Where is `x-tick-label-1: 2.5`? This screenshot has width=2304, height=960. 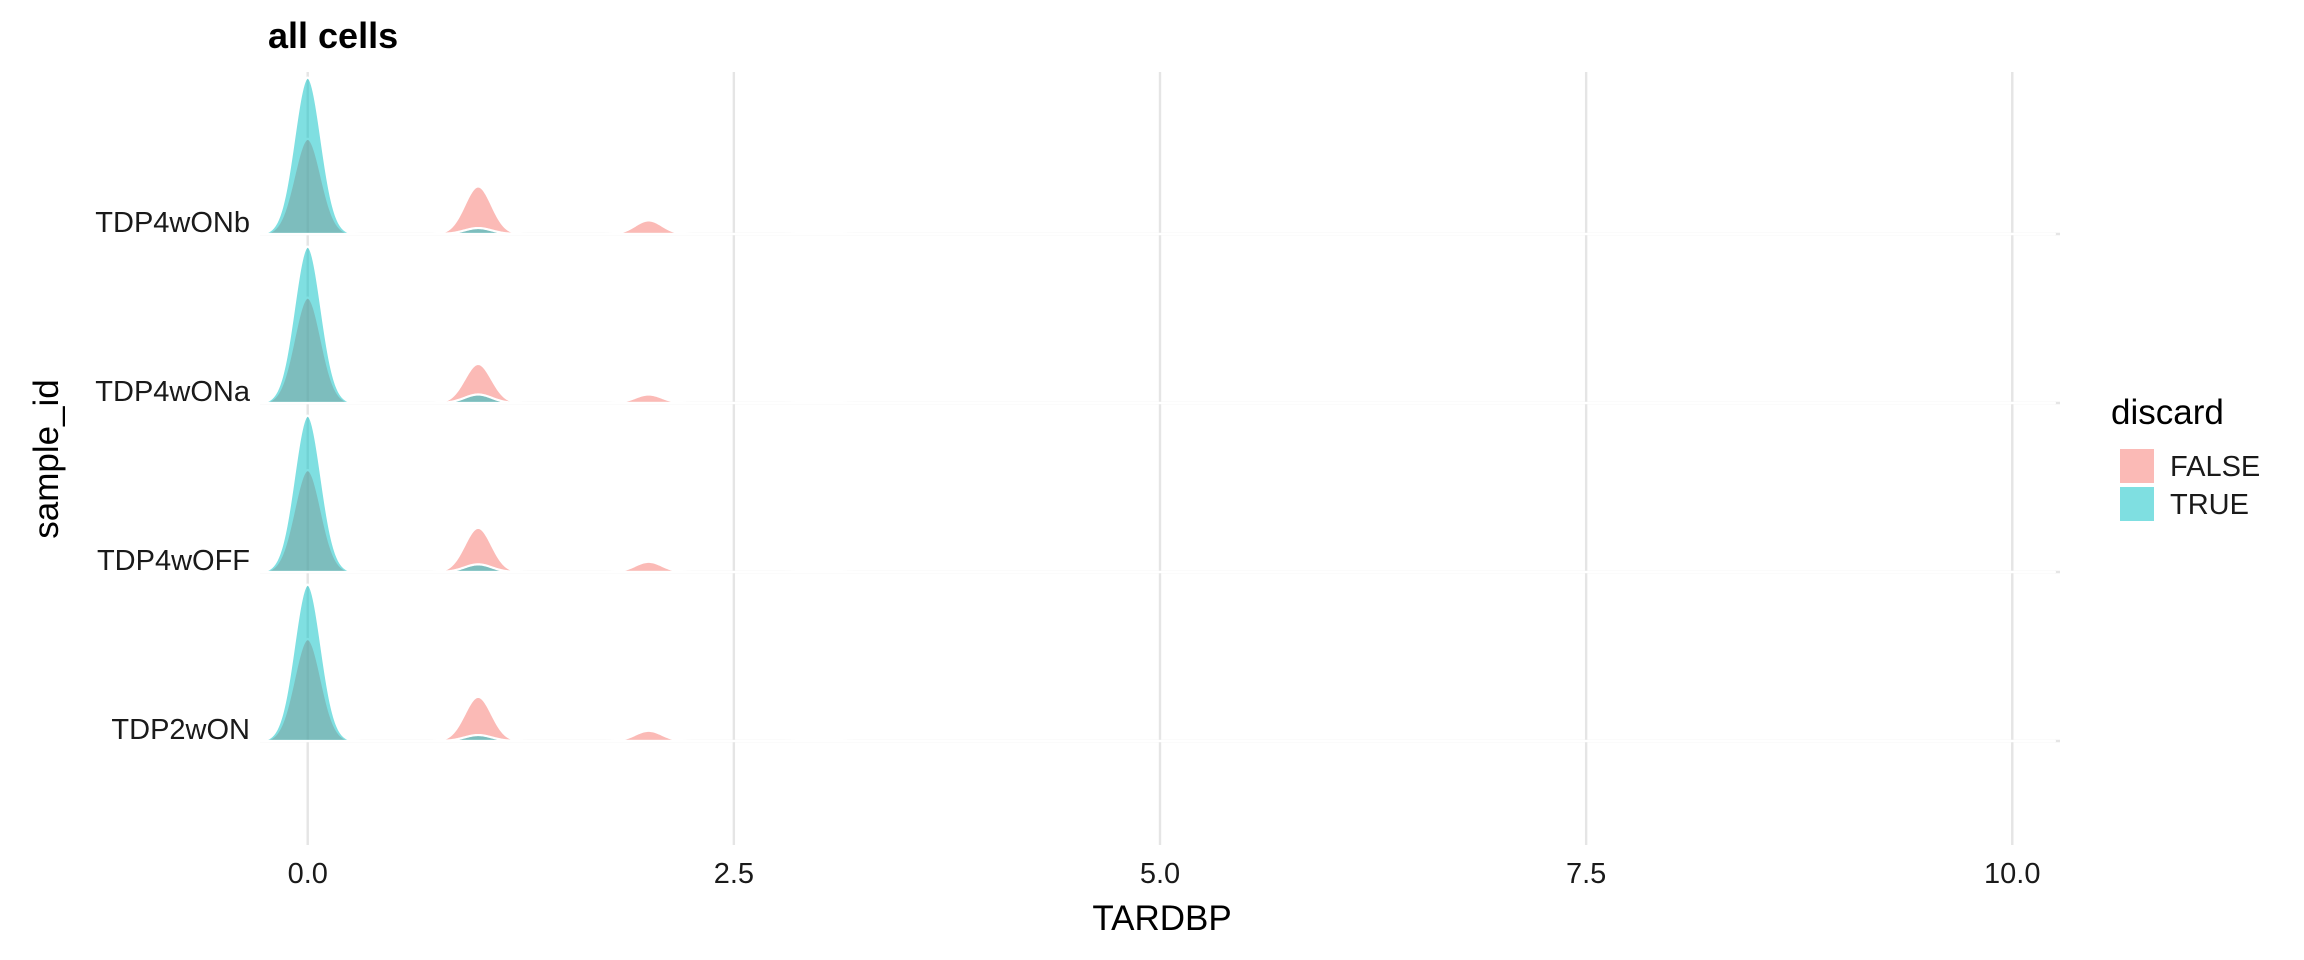
x-tick-label-1: 2.5 is located at coordinates (734, 874).